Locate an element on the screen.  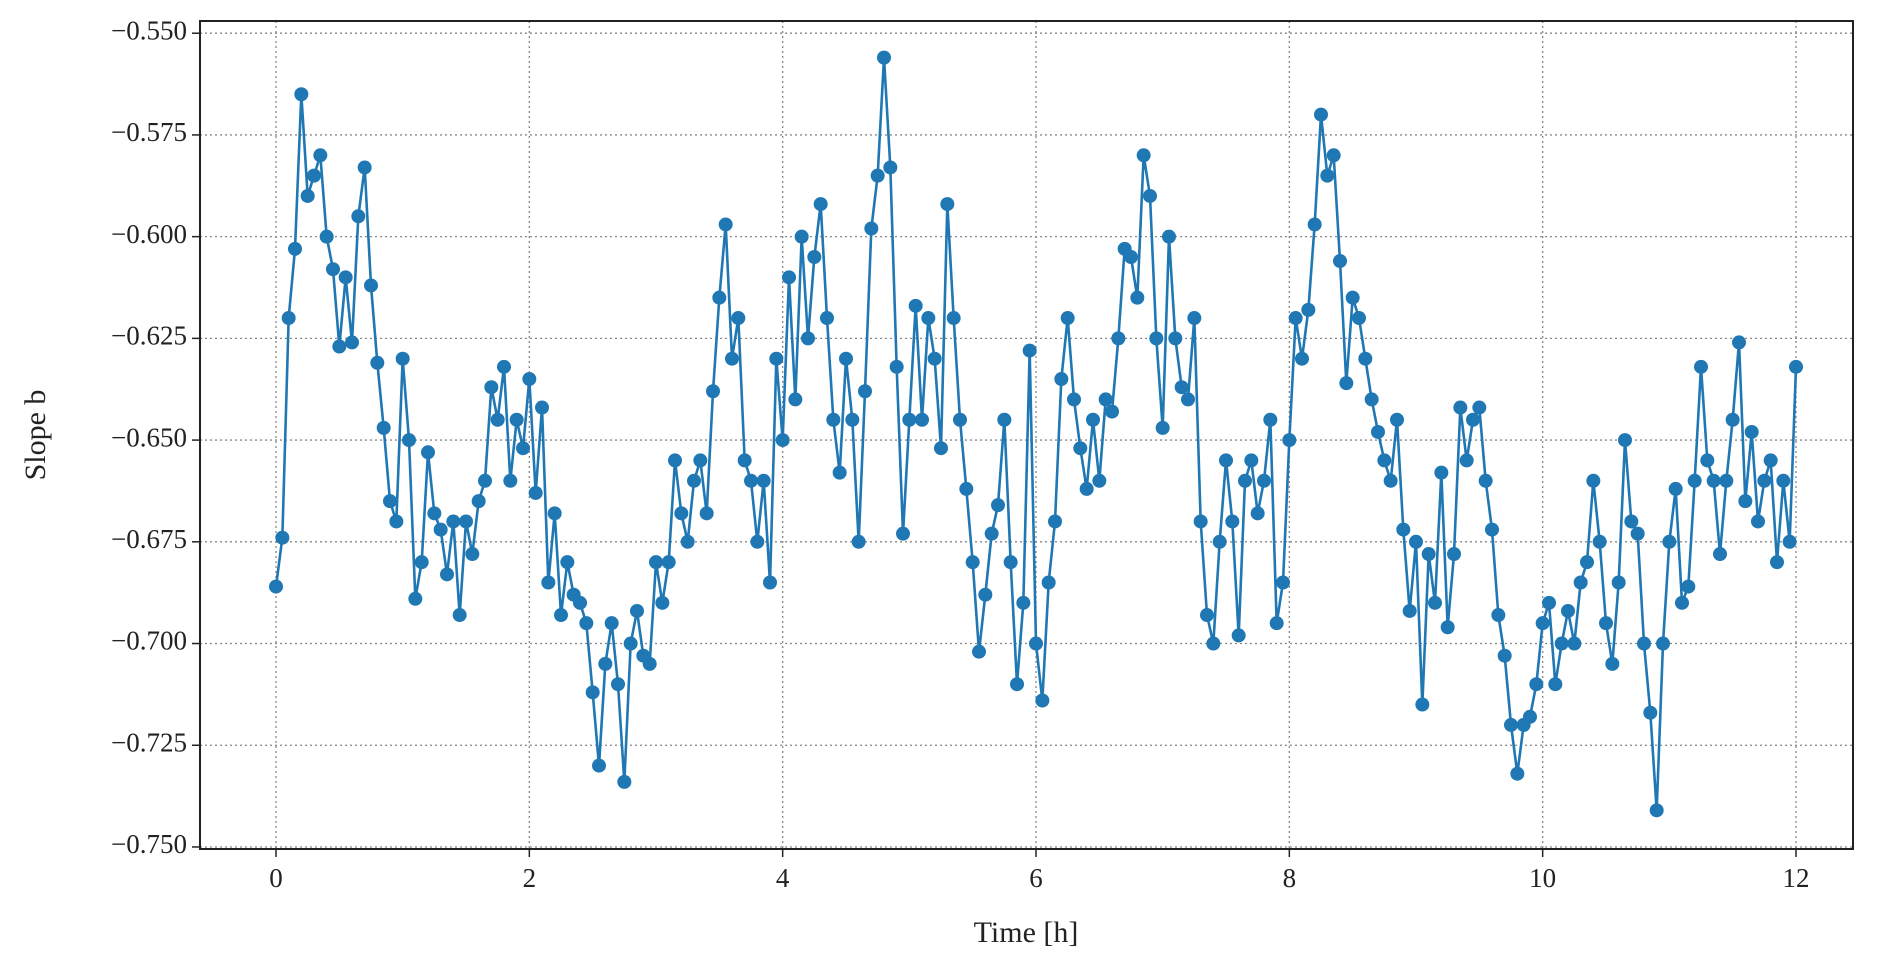
x-axis-label: Time [h] is located at coordinates (1026, 932).